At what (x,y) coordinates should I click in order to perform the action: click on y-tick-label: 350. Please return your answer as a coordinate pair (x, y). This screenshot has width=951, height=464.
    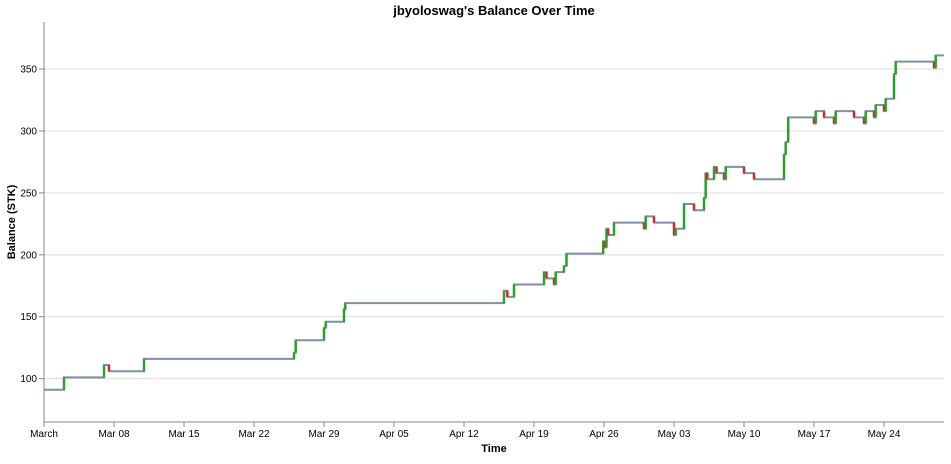
    Looking at the image, I should click on (28, 70).